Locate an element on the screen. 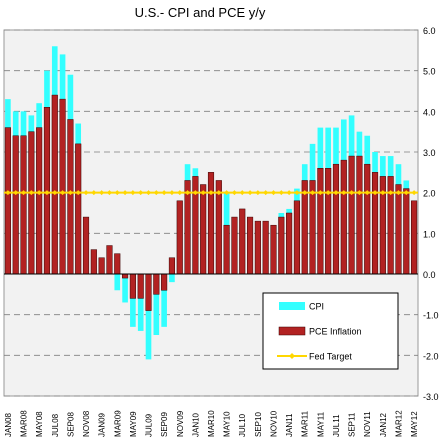 This screenshot has width=448, height=444. x-tick-label: MAY11 is located at coordinates (320, 424).